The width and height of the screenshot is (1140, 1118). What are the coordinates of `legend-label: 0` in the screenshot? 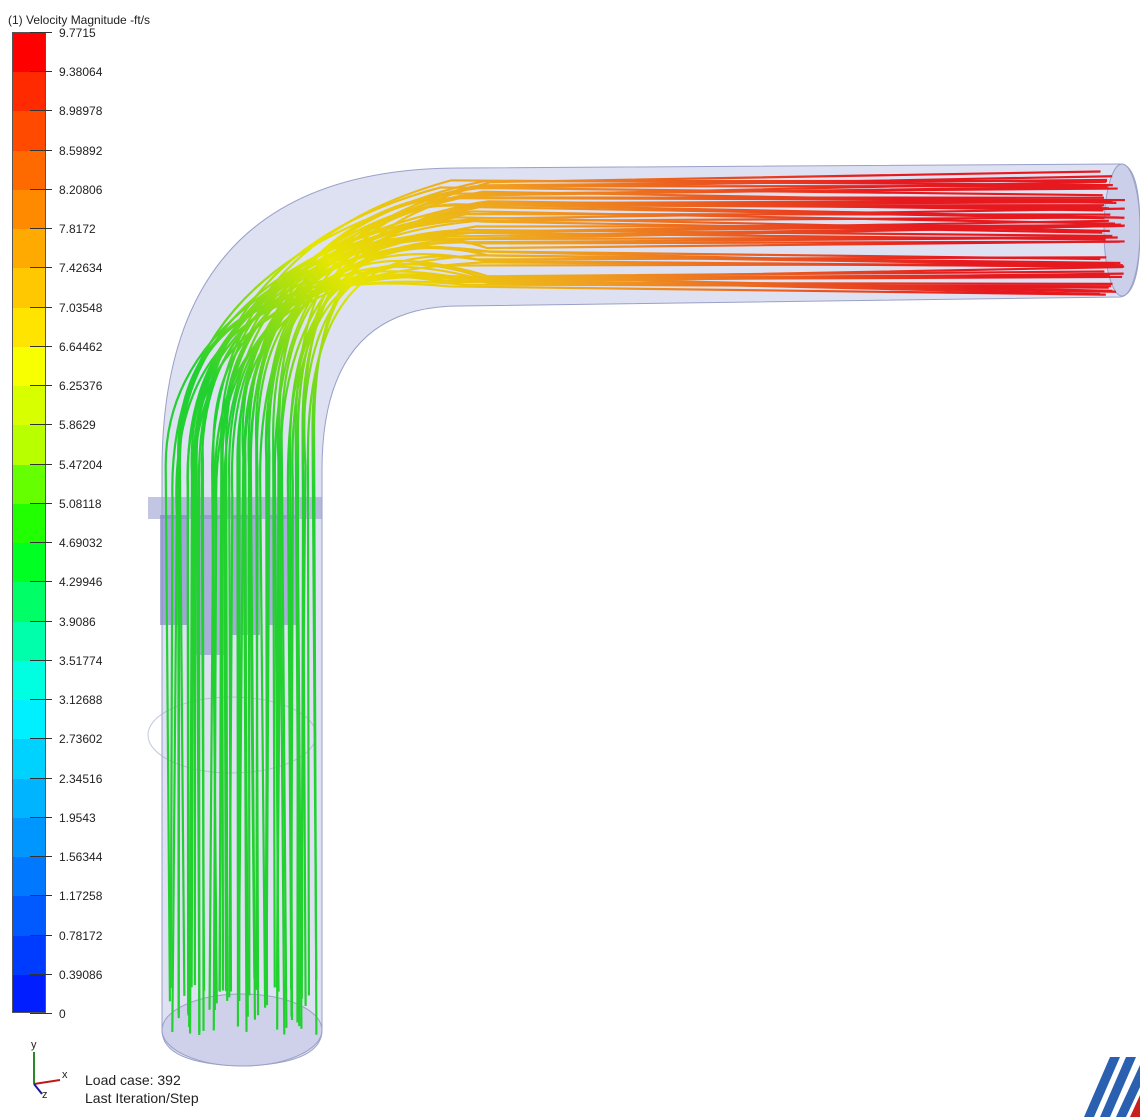 It's located at (62, 1014).